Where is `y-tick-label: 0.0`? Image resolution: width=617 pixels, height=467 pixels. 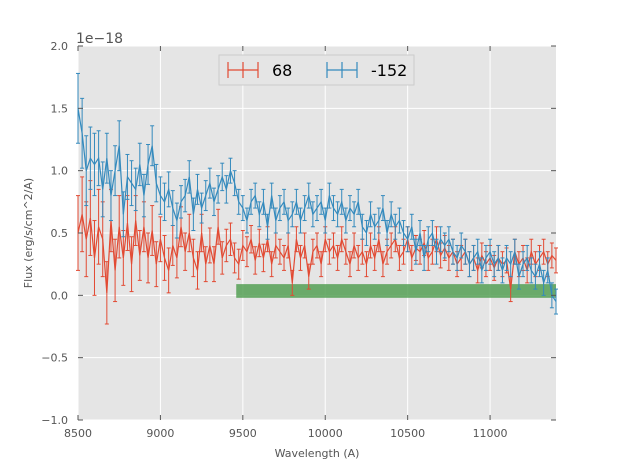
y-tick-label: 0.0 is located at coordinates (60, 295).